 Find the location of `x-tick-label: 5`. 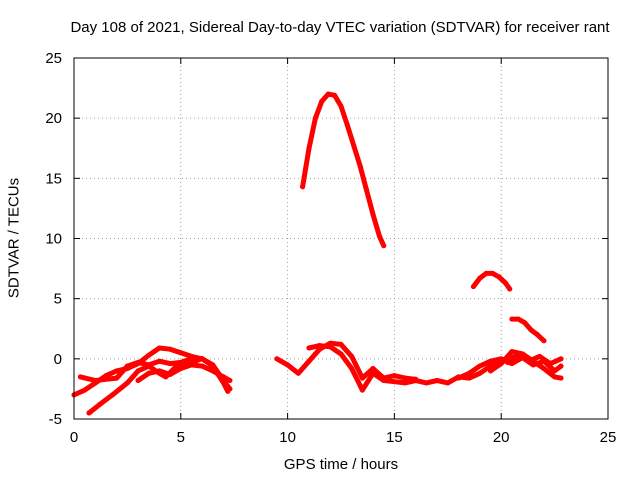

x-tick-label: 5 is located at coordinates (181, 437).